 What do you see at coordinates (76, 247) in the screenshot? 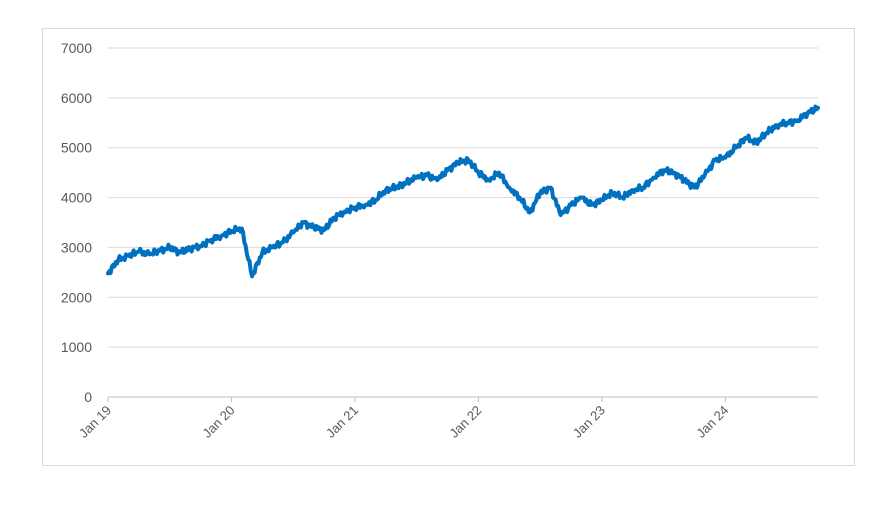
I see `y-tick-label: 3000` at bounding box center [76, 247].